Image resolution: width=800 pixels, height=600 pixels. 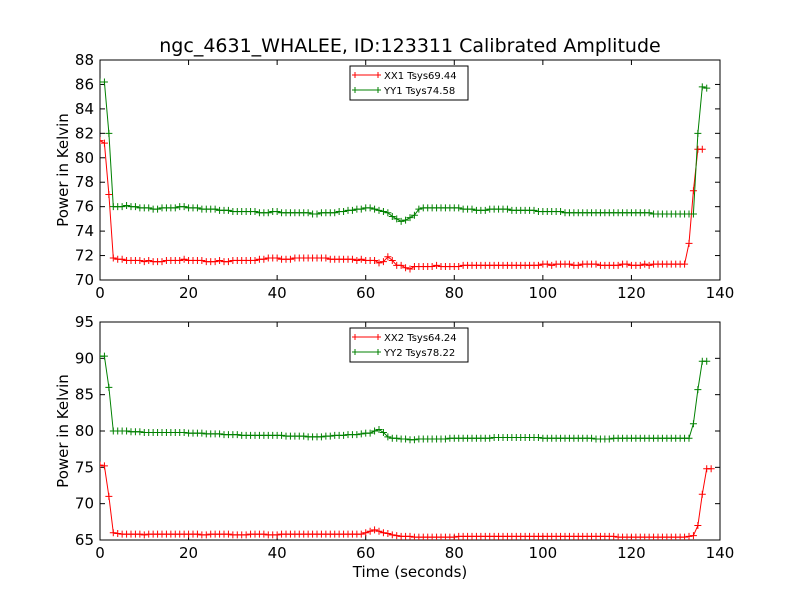 I want to click on y-axis-label: Power in Kelvin, so click(x=63, y=431).